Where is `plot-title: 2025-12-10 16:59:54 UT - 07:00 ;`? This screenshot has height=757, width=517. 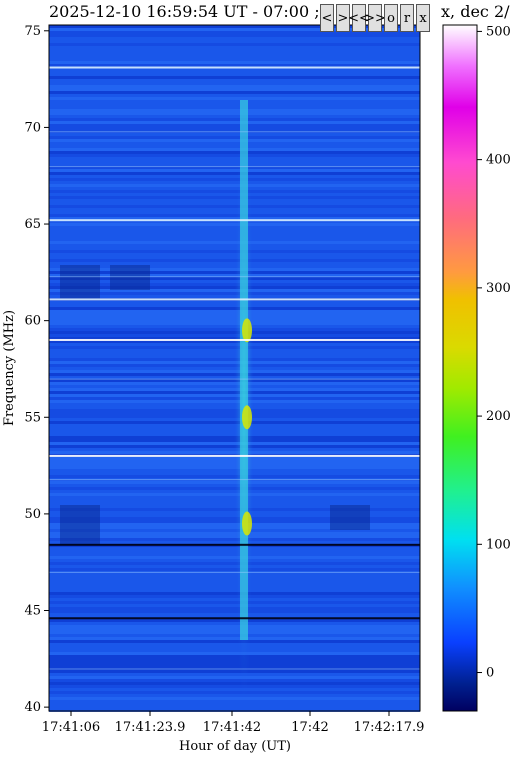
plot-title: 2025-12-10 16:59:54 UT - 07:00 ; is located at coordinates (184, 11).